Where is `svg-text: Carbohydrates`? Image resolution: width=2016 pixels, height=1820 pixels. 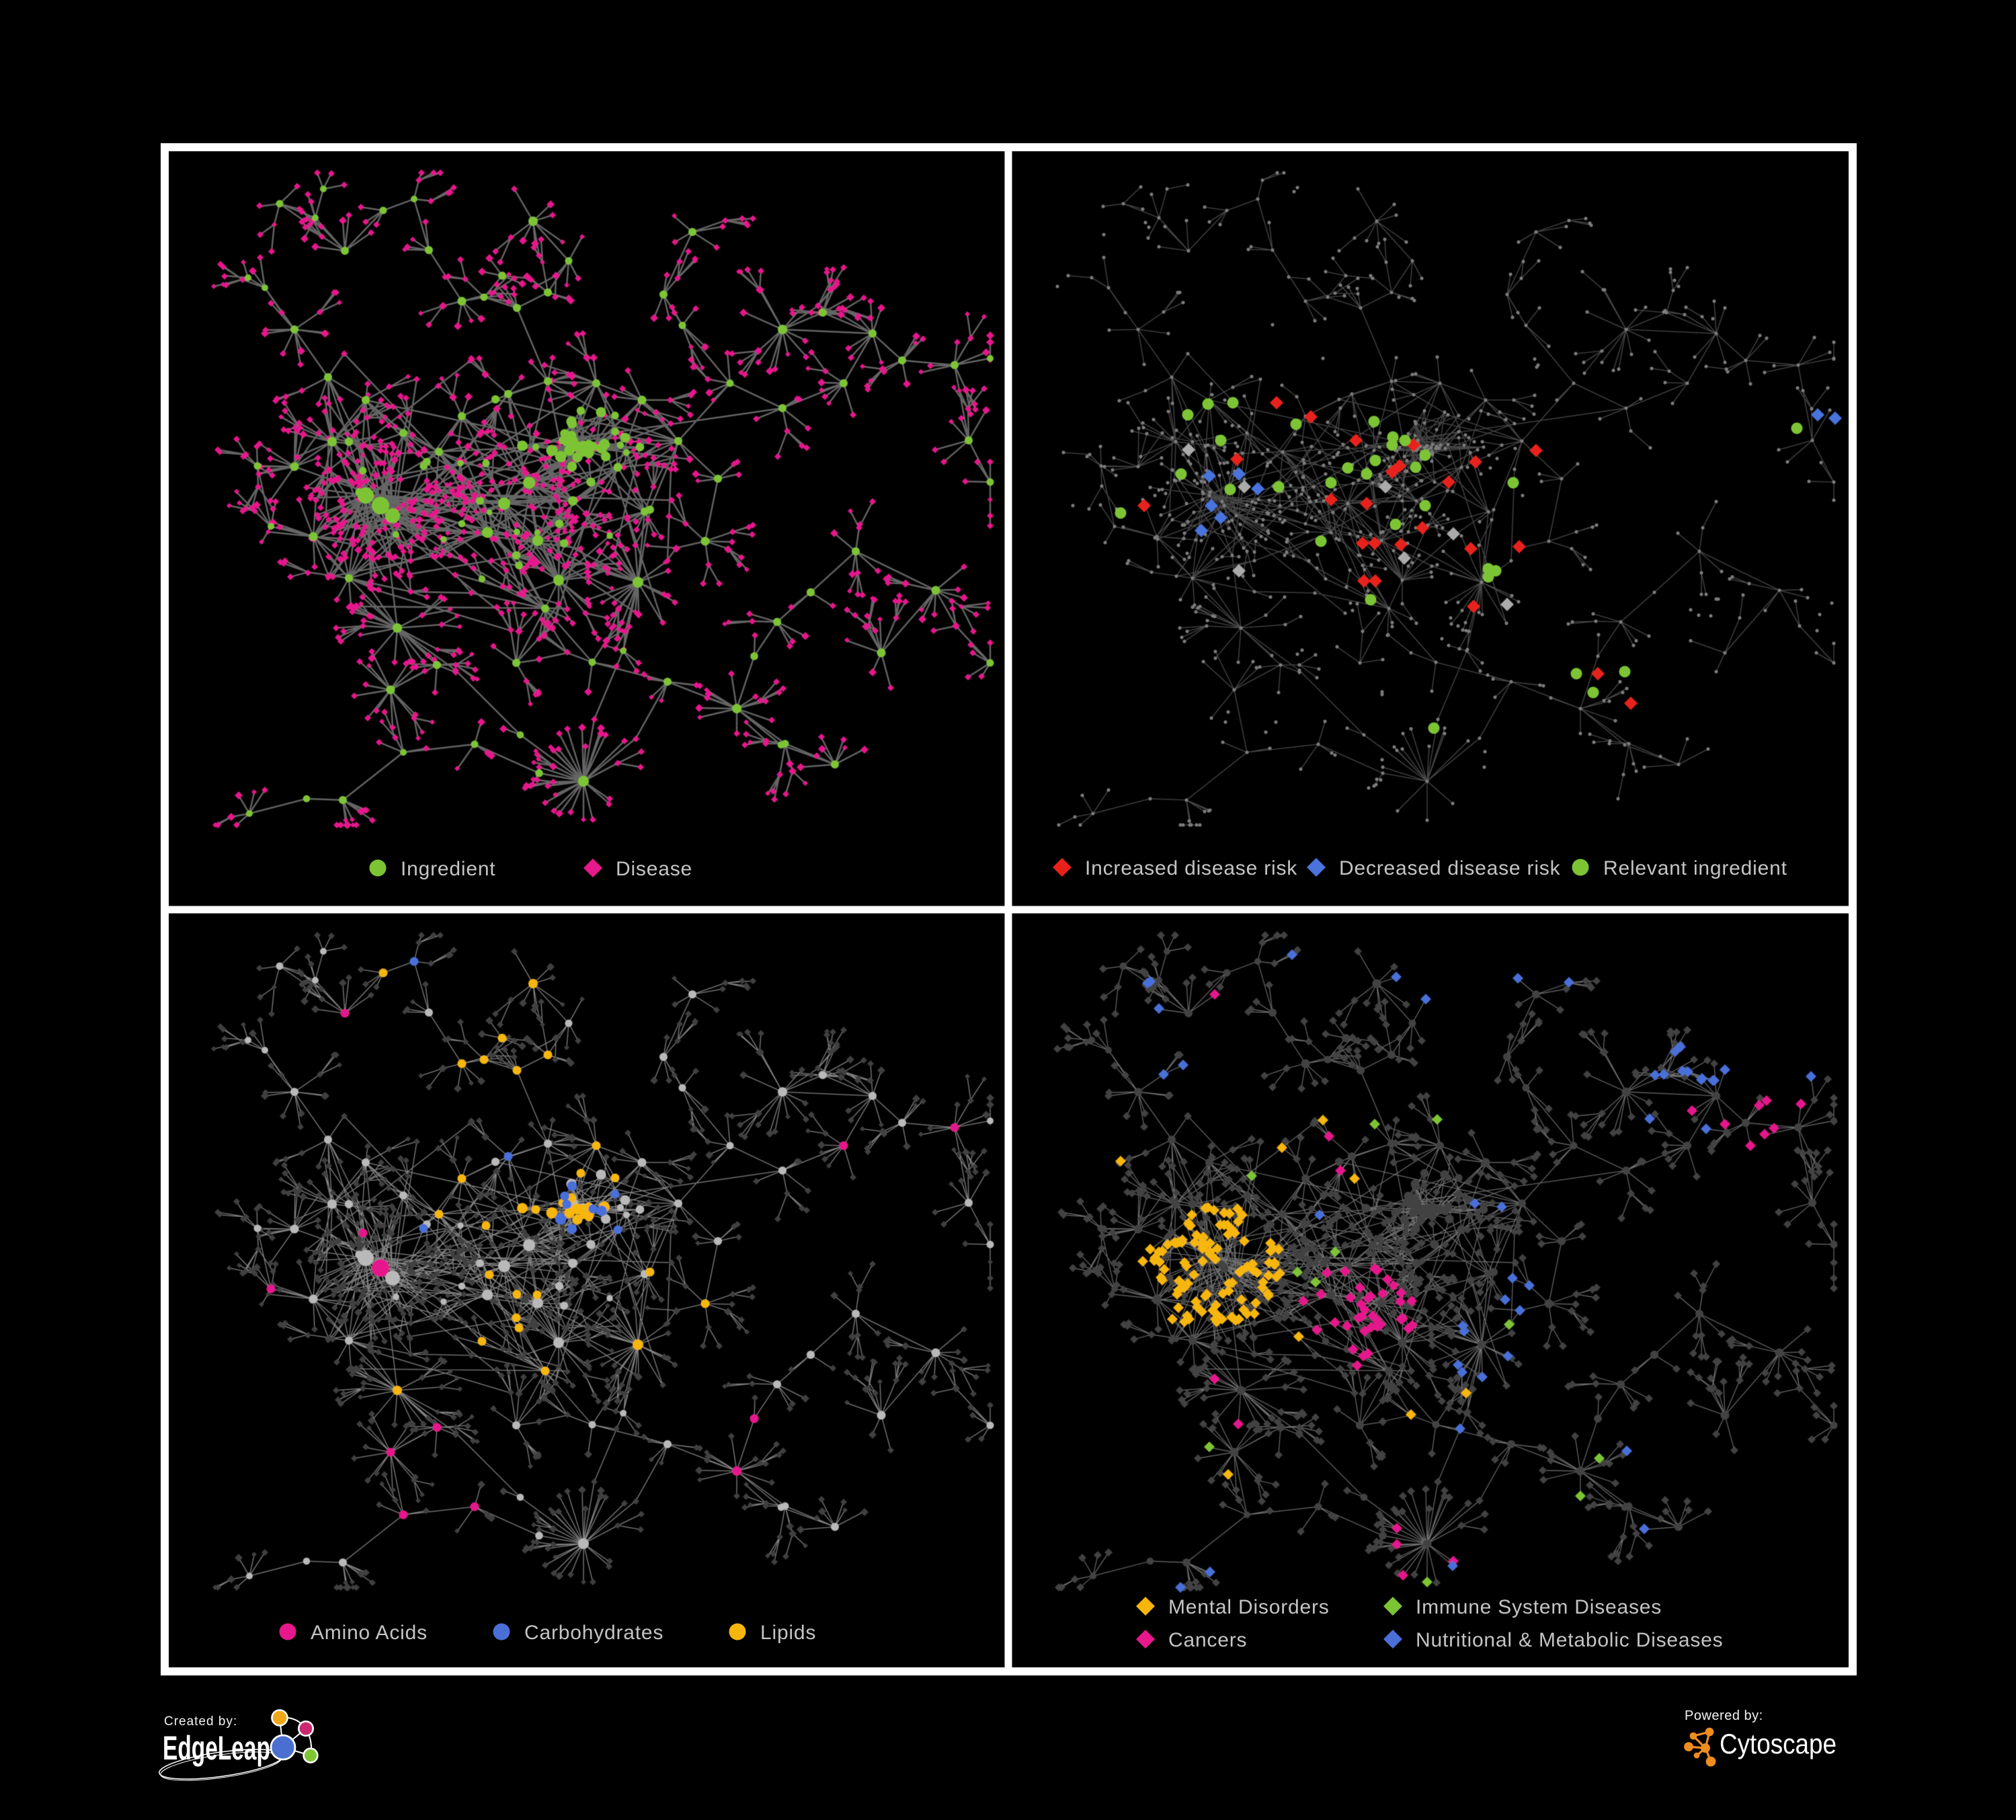
svg-text: Carbohydrates is located at coordinates (593, 1633).